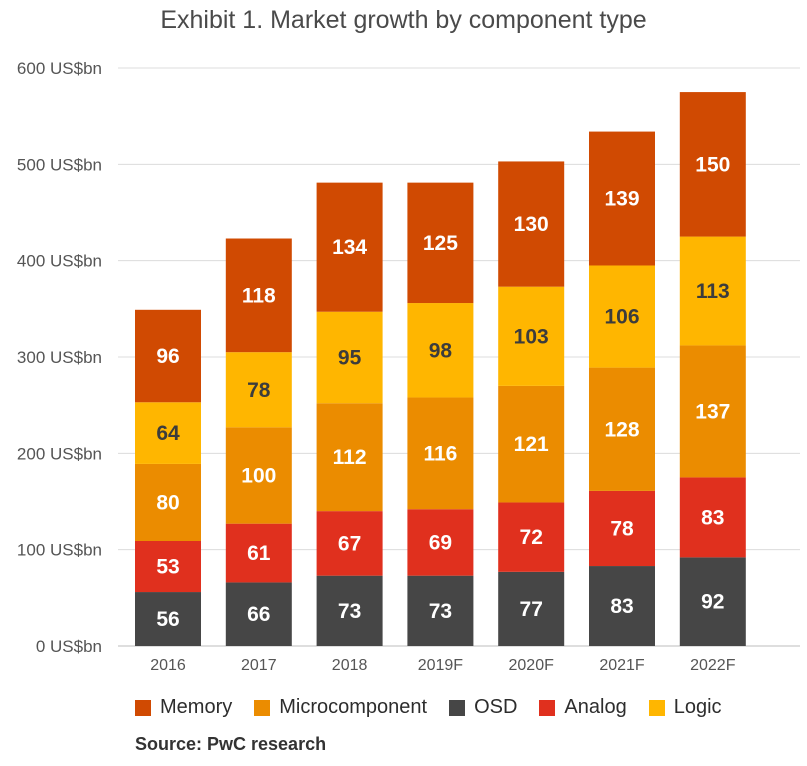 The height and width of the screenshot is (766, 807). I want to click on legend-swatch-microcomponent, so click(262, 707).